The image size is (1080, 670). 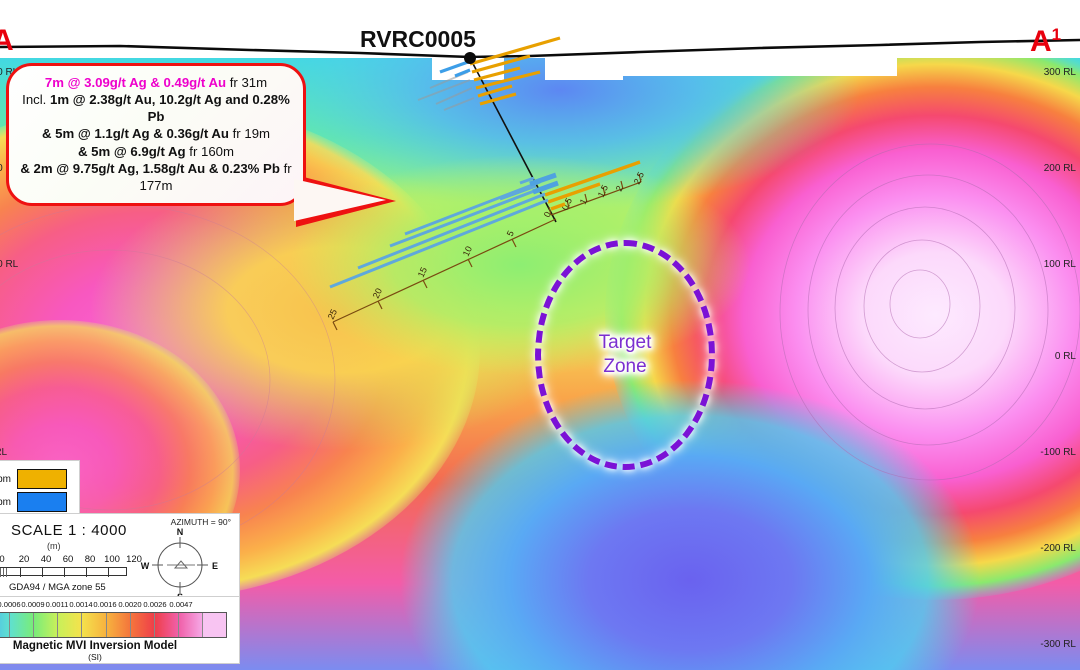 I want to click on svg-text: 2, so click(x=619, y=188).